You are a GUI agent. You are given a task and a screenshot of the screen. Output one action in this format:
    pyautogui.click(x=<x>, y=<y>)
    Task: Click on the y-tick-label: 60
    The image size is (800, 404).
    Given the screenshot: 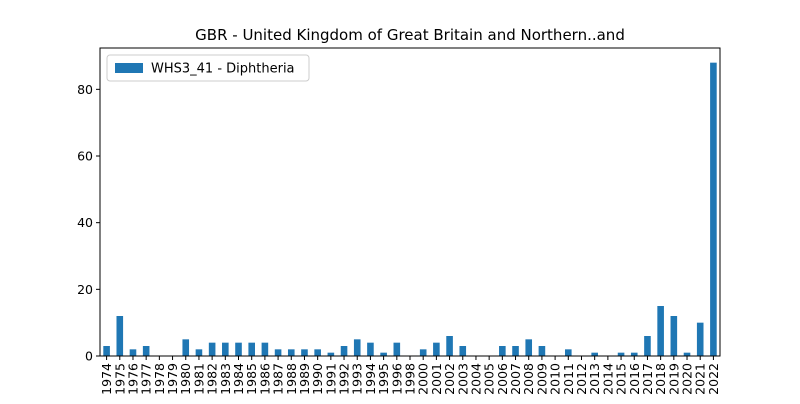 What is the action you would take?
    pyautogui.click(x=85, y=156)
    